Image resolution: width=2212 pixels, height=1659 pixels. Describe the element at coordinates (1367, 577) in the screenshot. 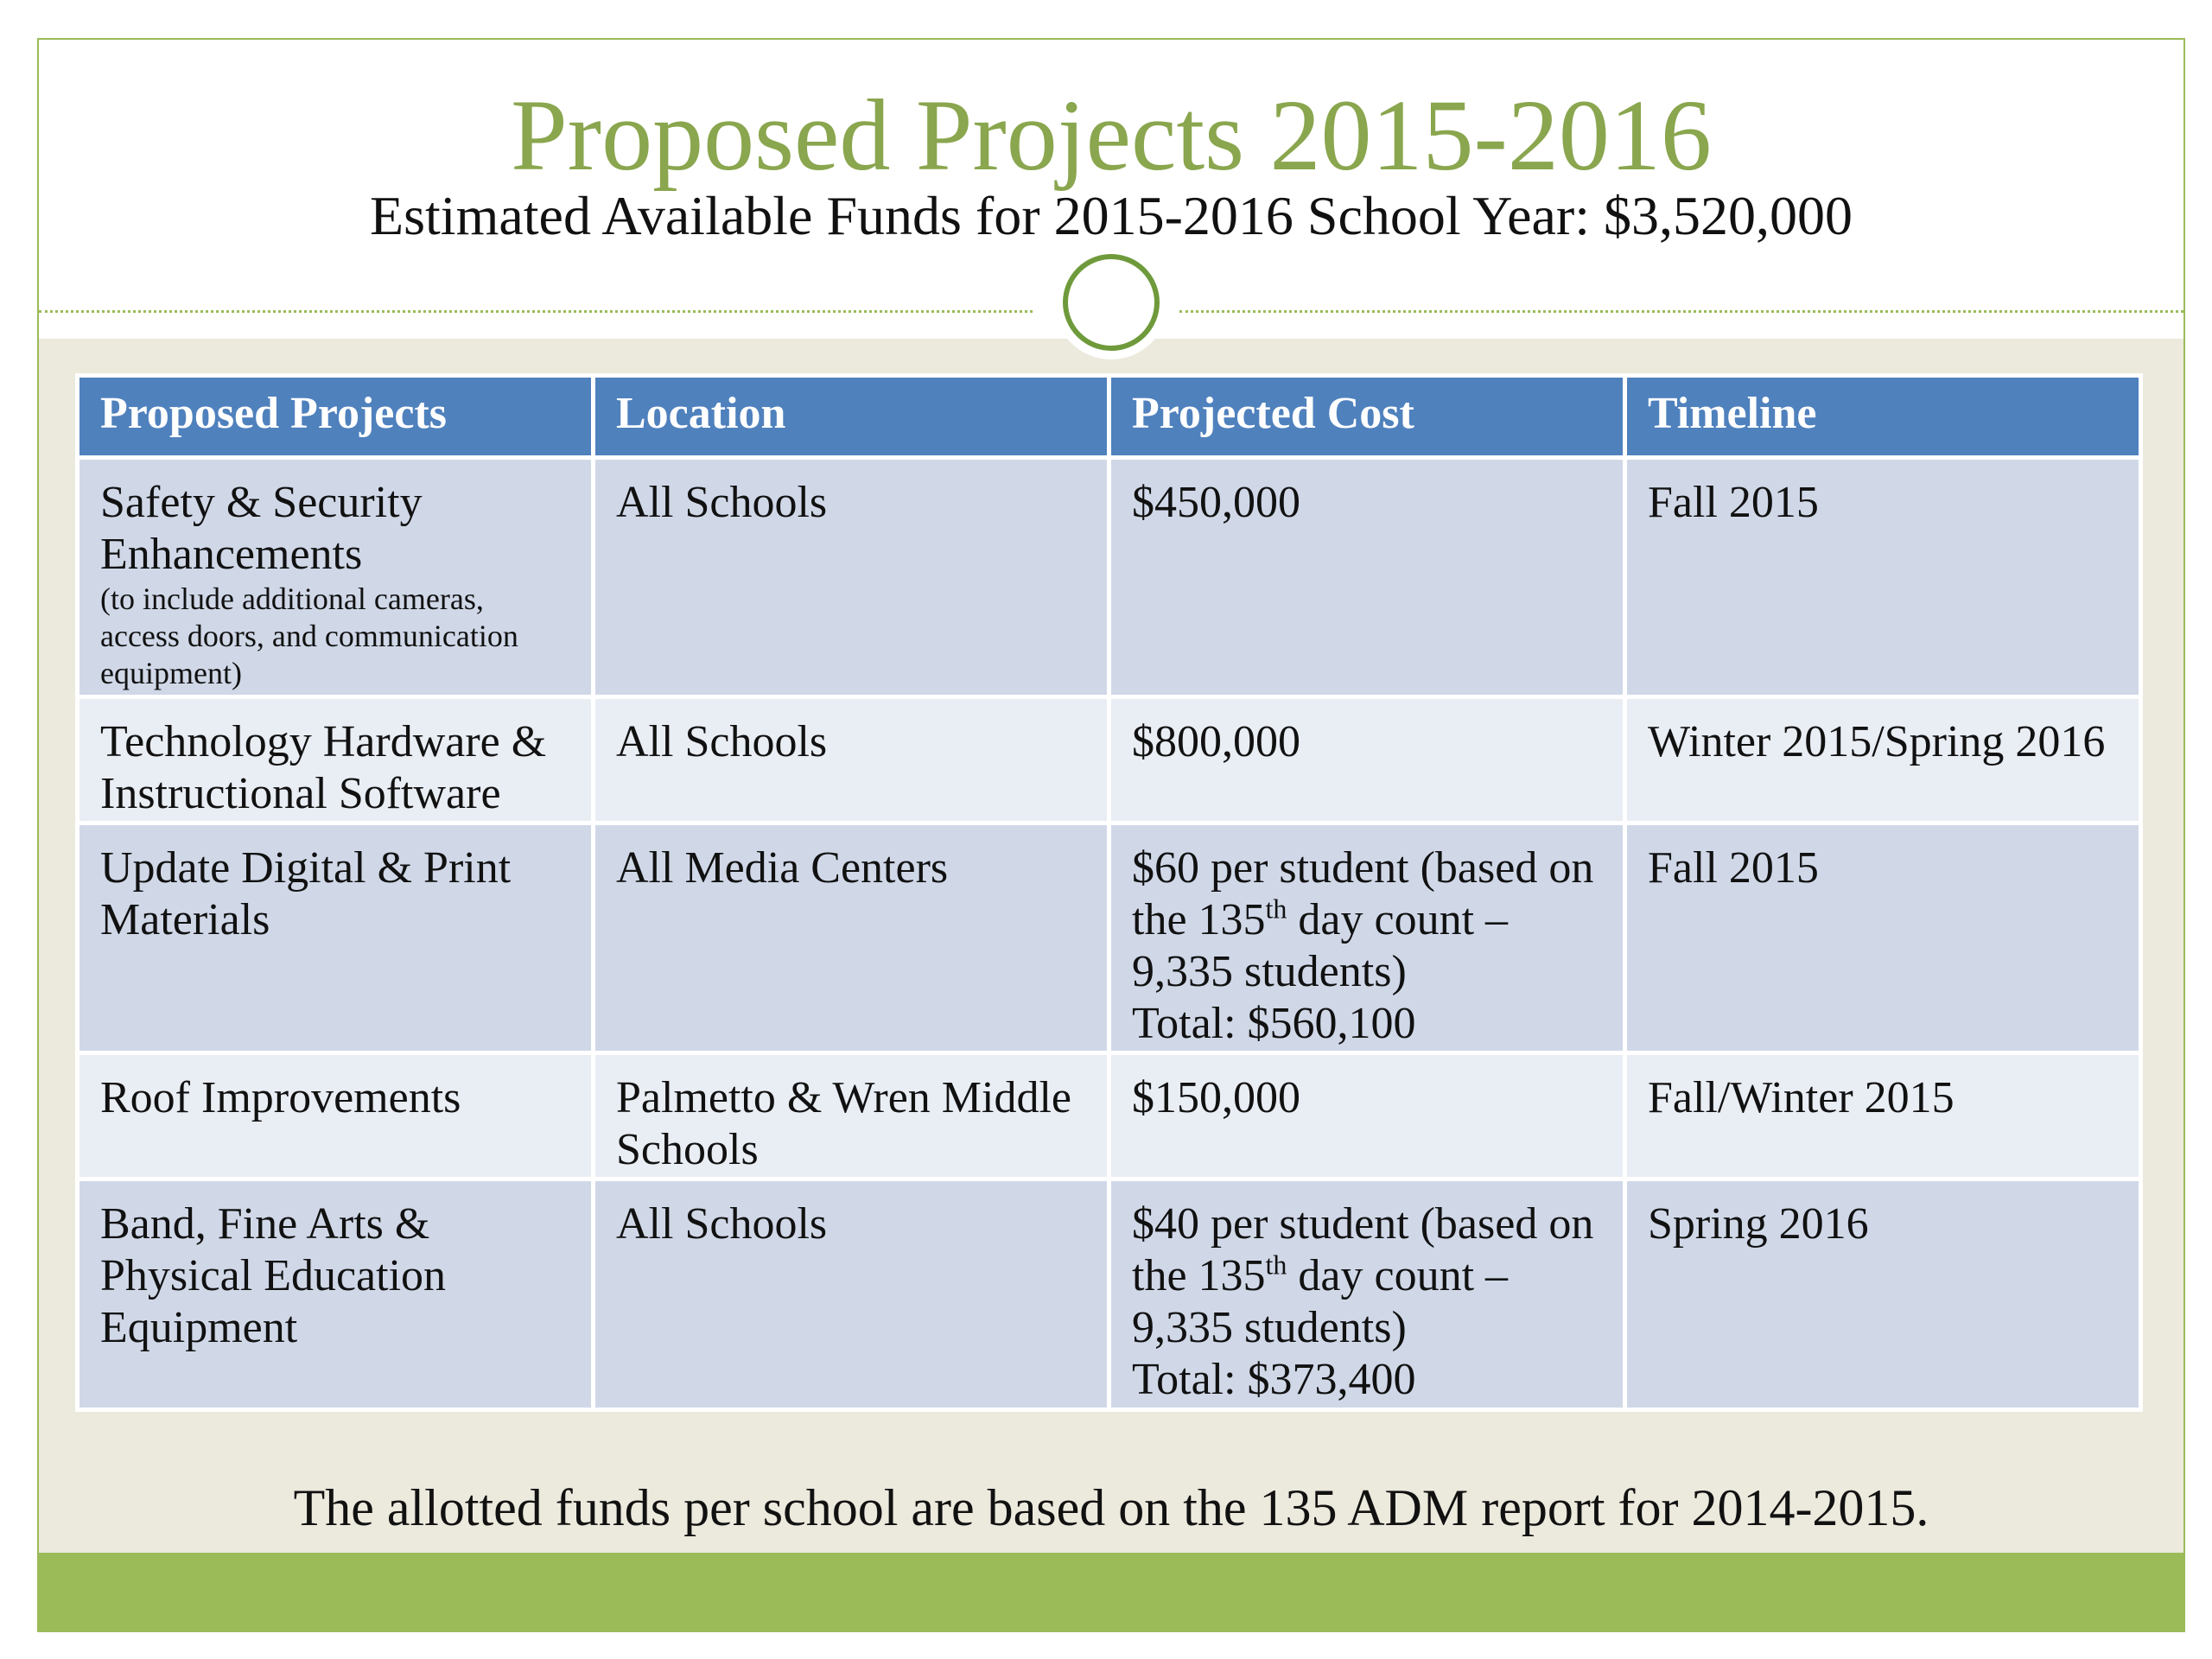

I see `table-cell: $450,000` at that location.